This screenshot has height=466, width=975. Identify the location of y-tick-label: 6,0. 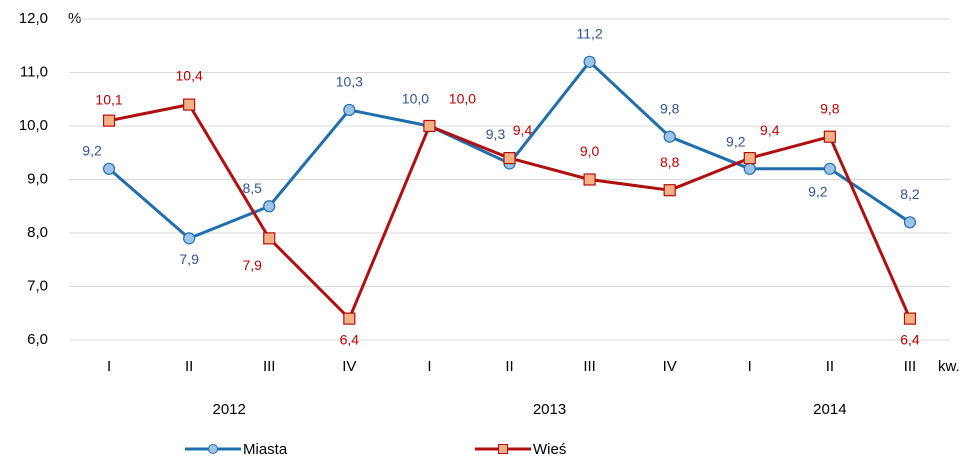
(37, 339).